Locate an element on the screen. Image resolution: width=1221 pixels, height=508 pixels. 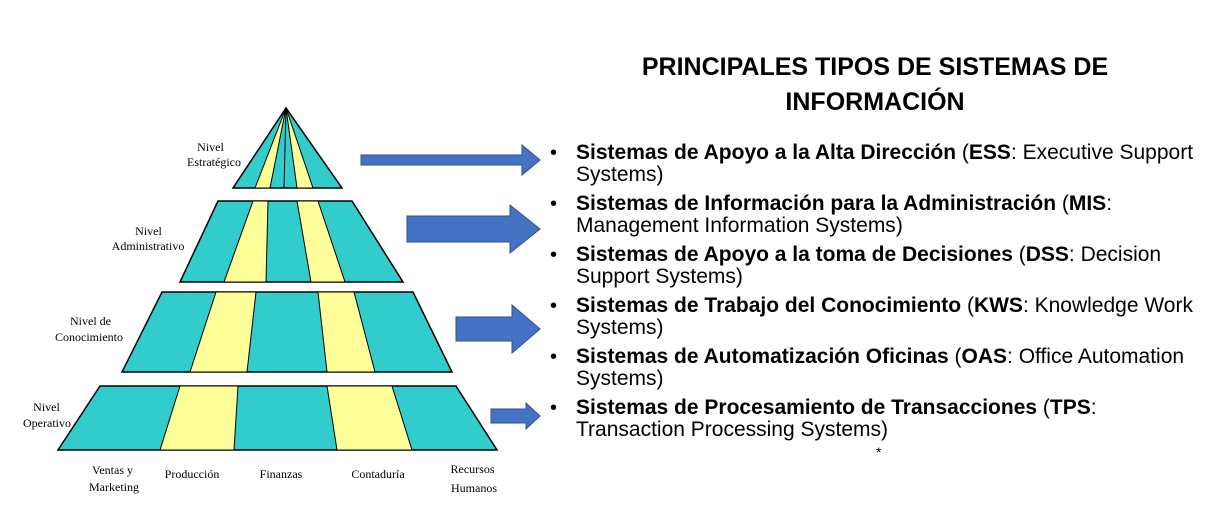
system-english-name: Office Automation Systems is located at coordinates (880, 367).